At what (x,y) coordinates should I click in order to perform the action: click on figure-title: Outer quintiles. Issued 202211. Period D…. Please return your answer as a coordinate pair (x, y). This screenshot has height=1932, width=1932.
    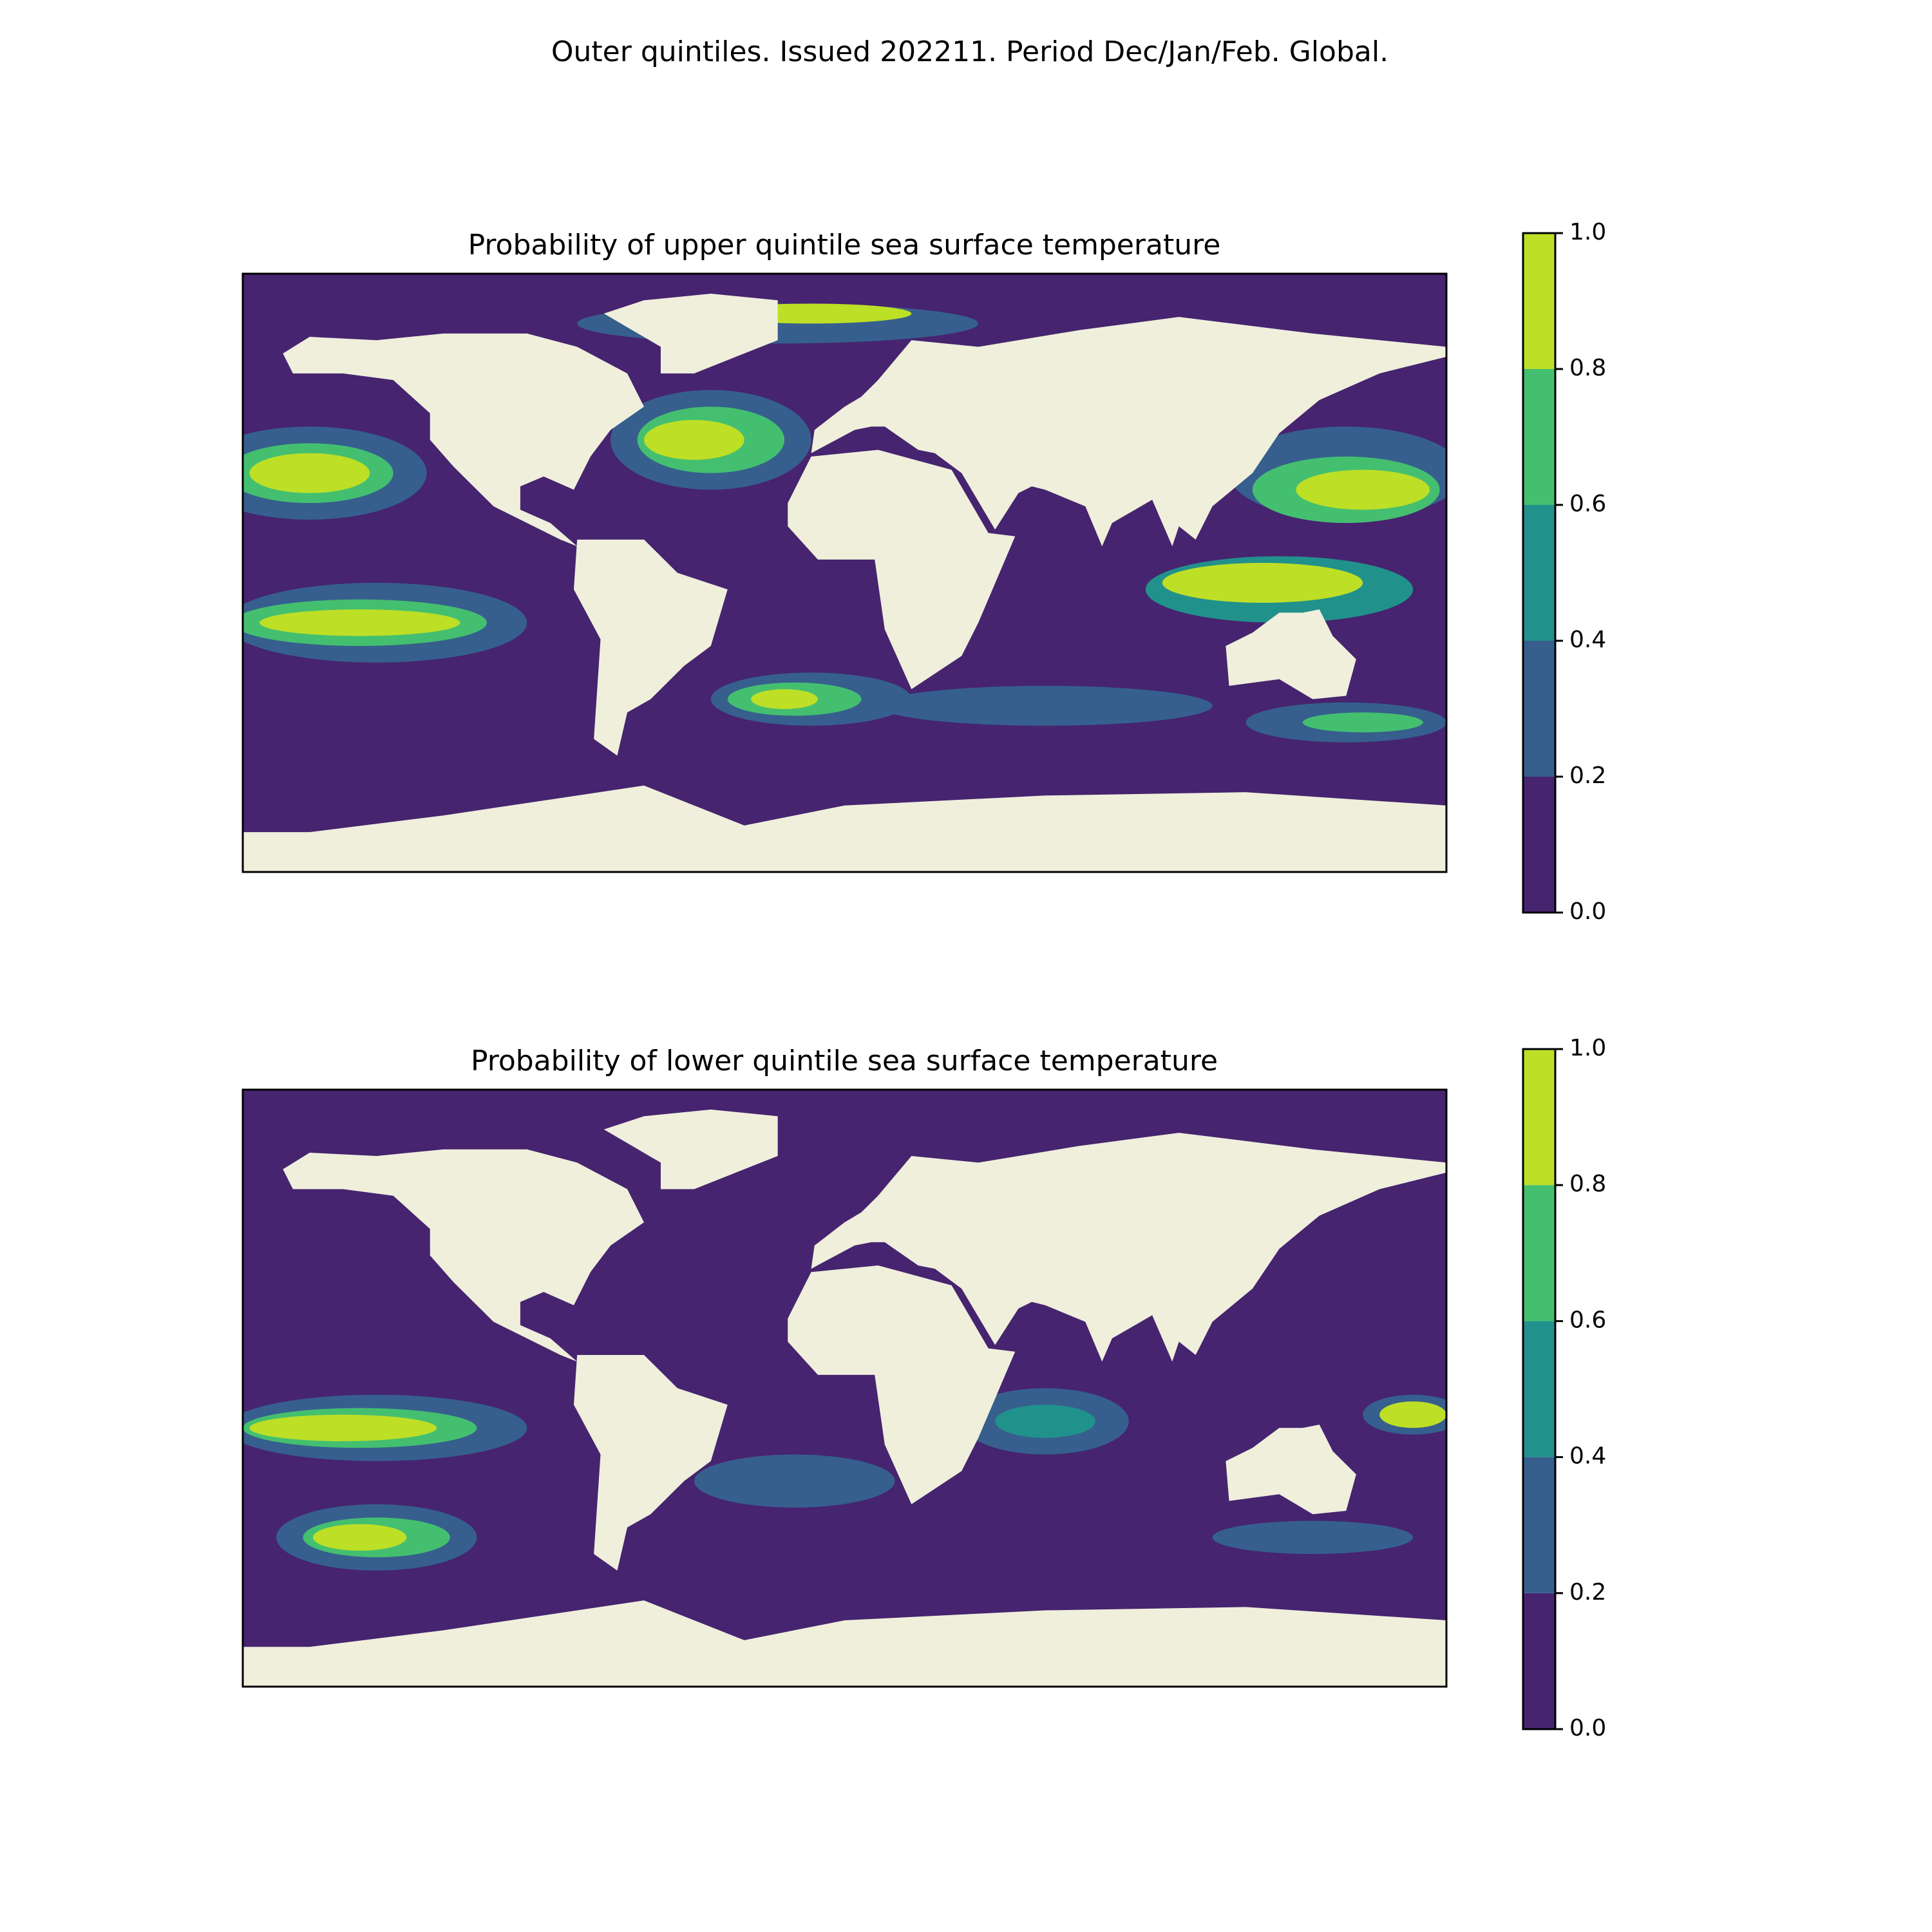
    Looking at the image, I should click on (970, 52).